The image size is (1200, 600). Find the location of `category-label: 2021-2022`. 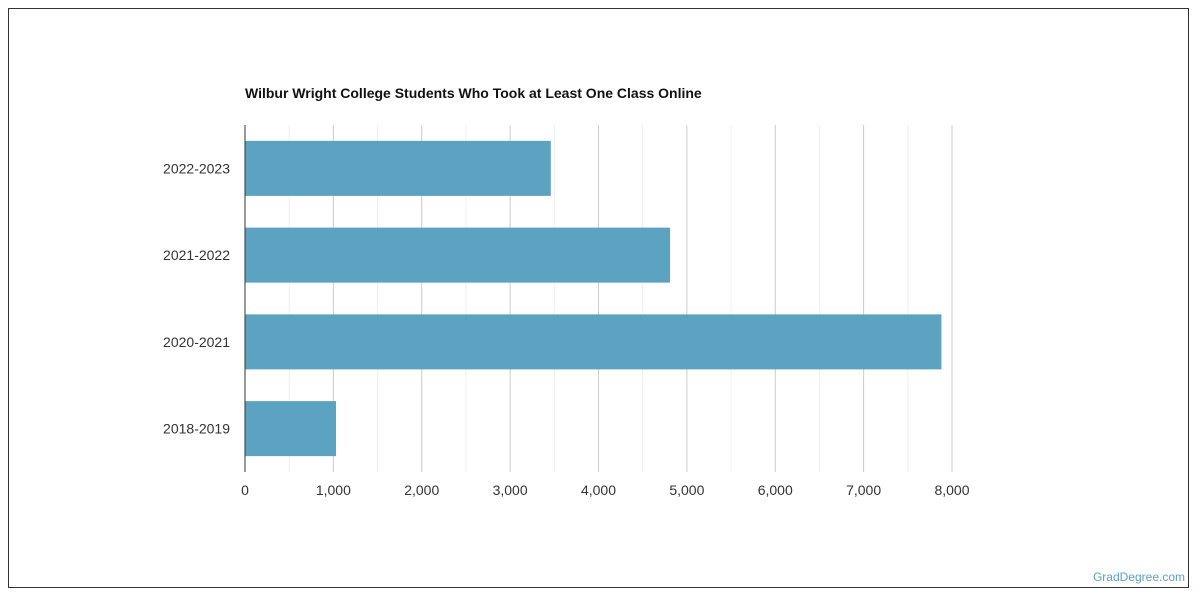

category-label: 2021-2022 is located at coordinates (196, 255).